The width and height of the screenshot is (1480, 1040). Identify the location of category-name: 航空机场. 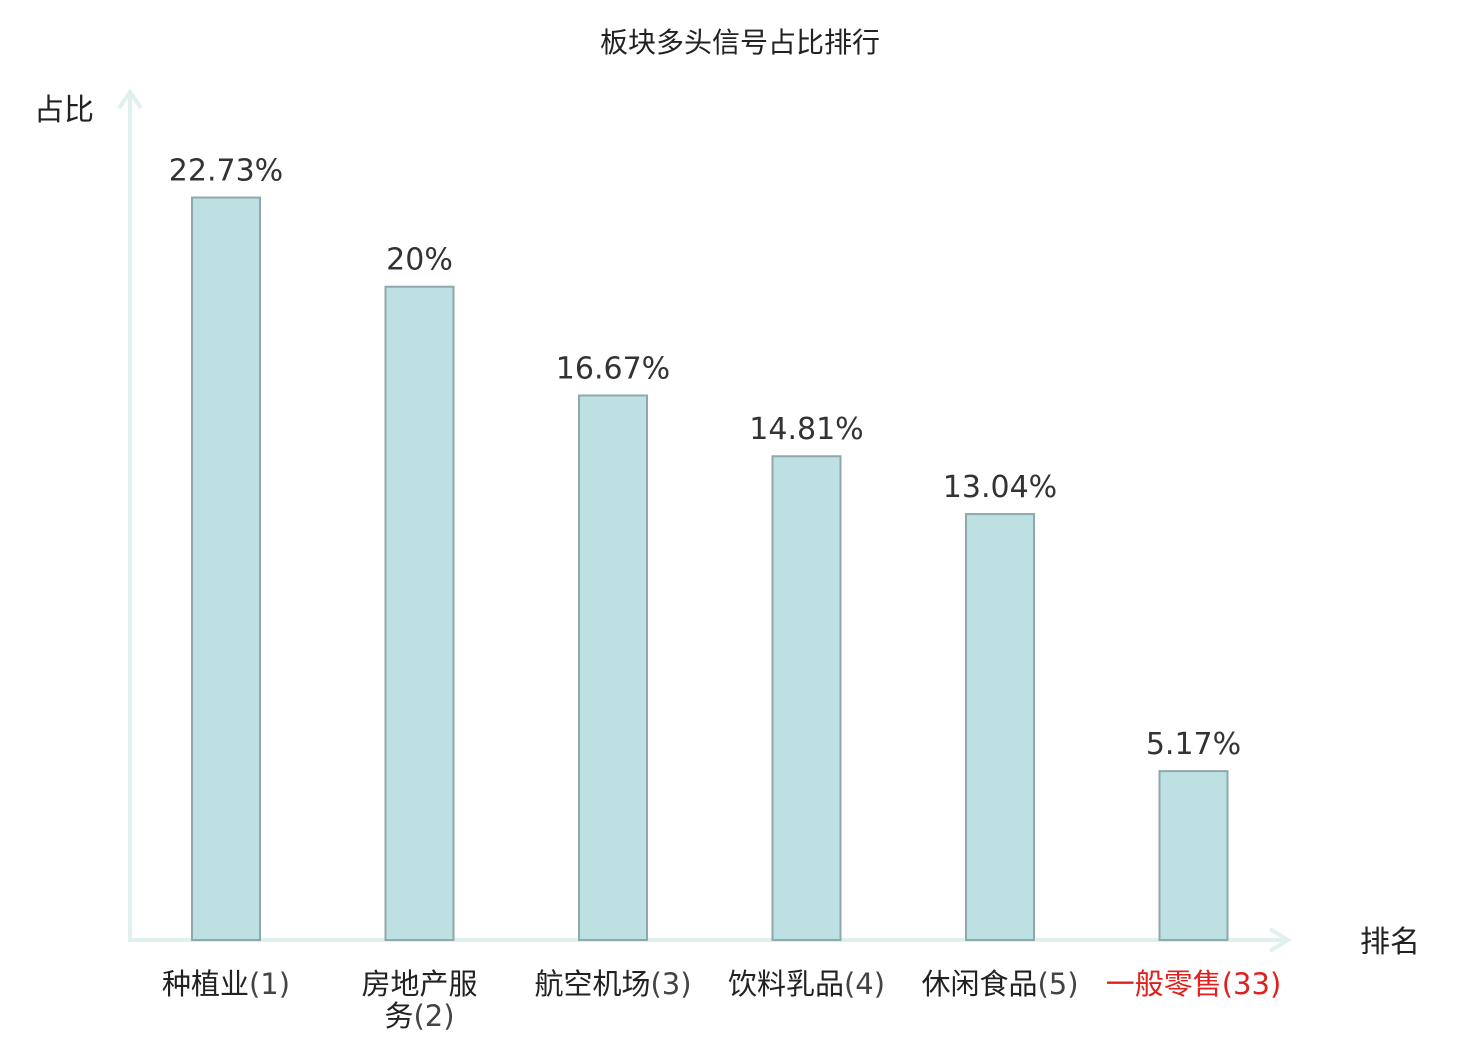
(592, 984).